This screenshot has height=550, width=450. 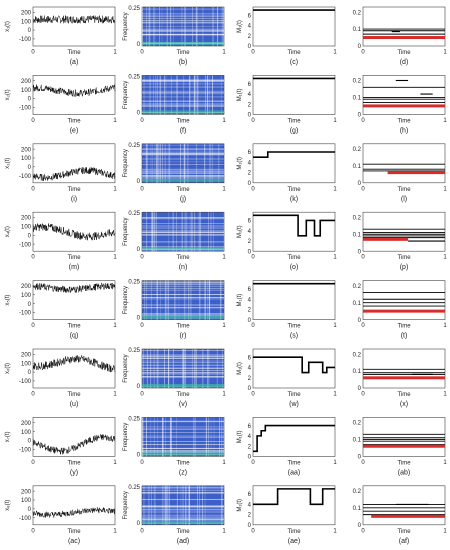 What do you see at coordinates (74, 541) in the screenshot?
I see `panel-label: (ac)` at bounding box center [74, 541].